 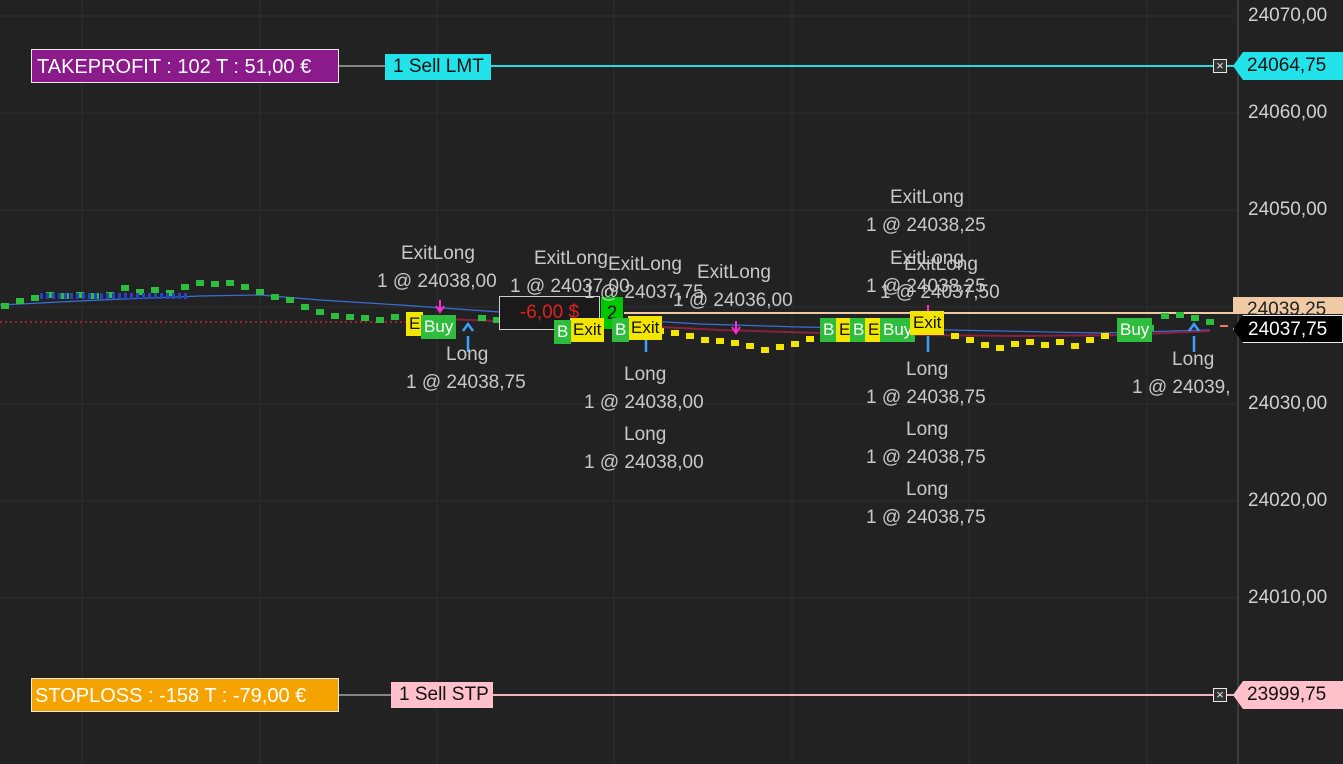 I want to click on stoploss-close-icon: ×, so click(x=1220, y=695).